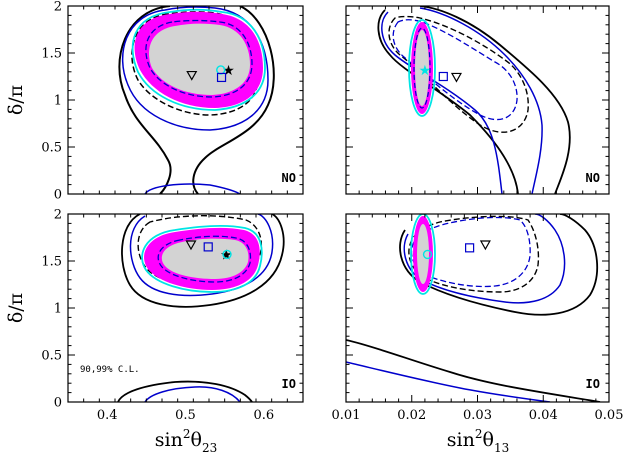 This screenshot has width=623, height=461. I want to click on contours-top-right, so click(474, 100).